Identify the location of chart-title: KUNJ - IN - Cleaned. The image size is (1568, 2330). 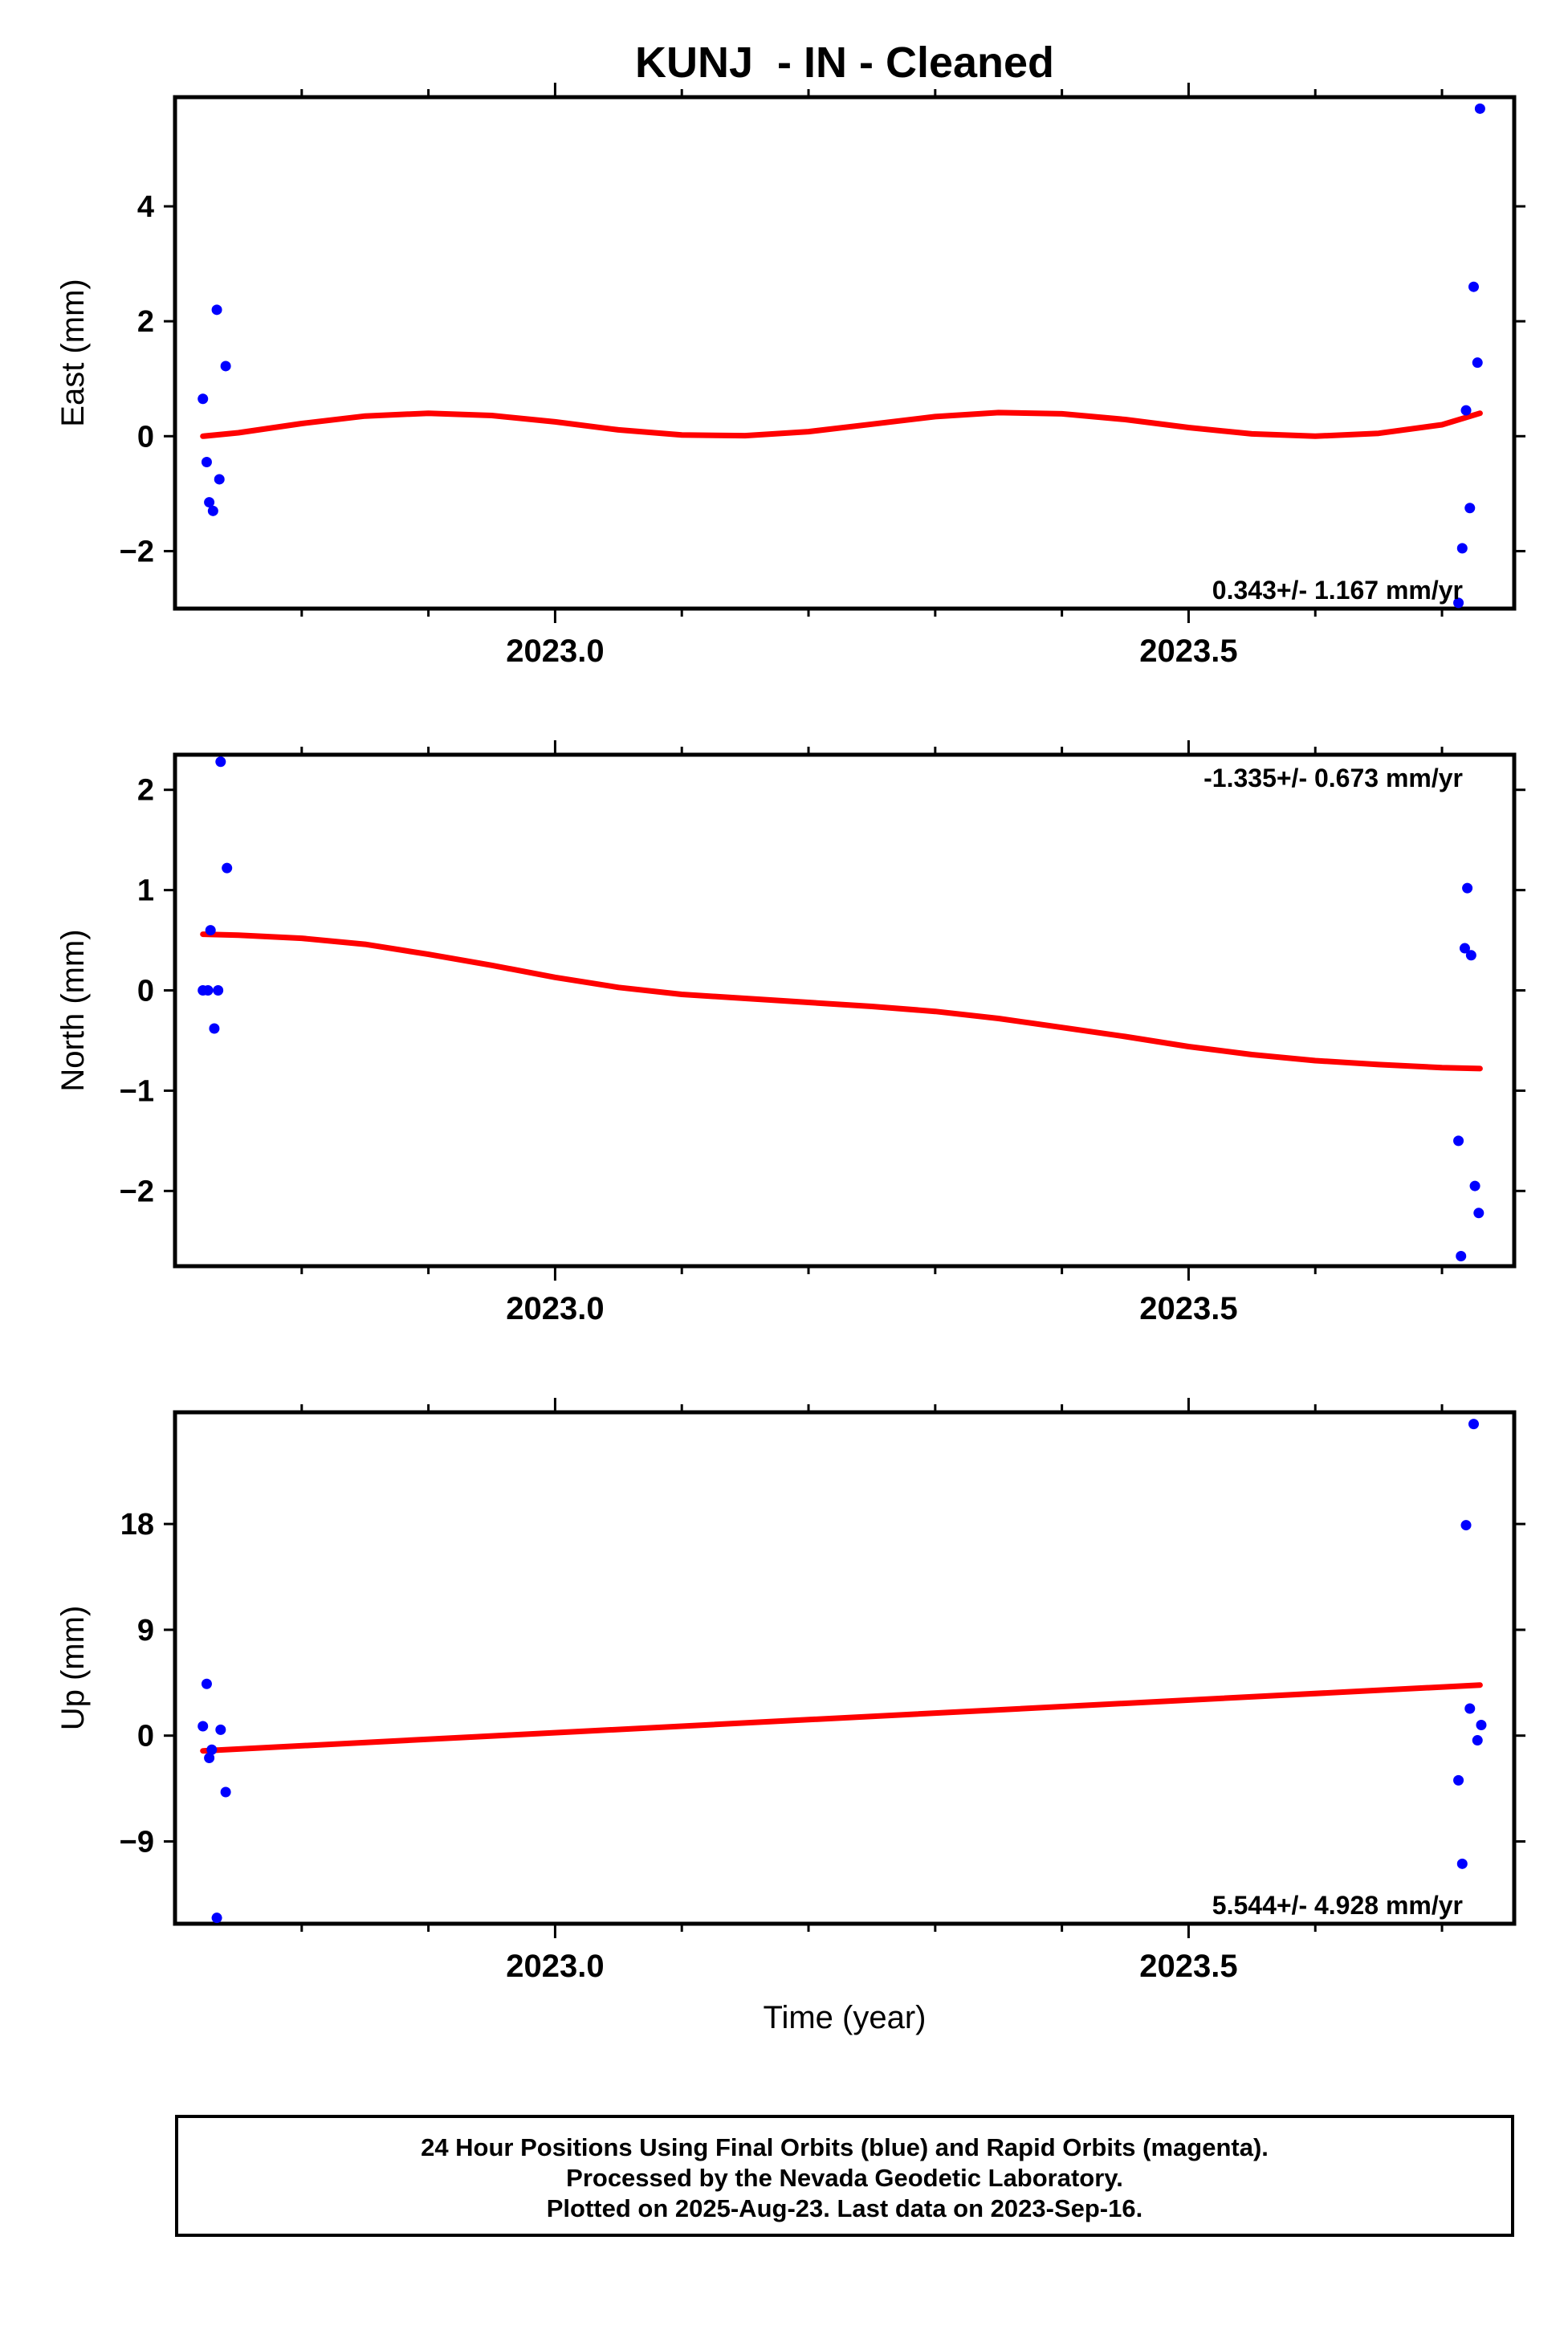
(844, 63).